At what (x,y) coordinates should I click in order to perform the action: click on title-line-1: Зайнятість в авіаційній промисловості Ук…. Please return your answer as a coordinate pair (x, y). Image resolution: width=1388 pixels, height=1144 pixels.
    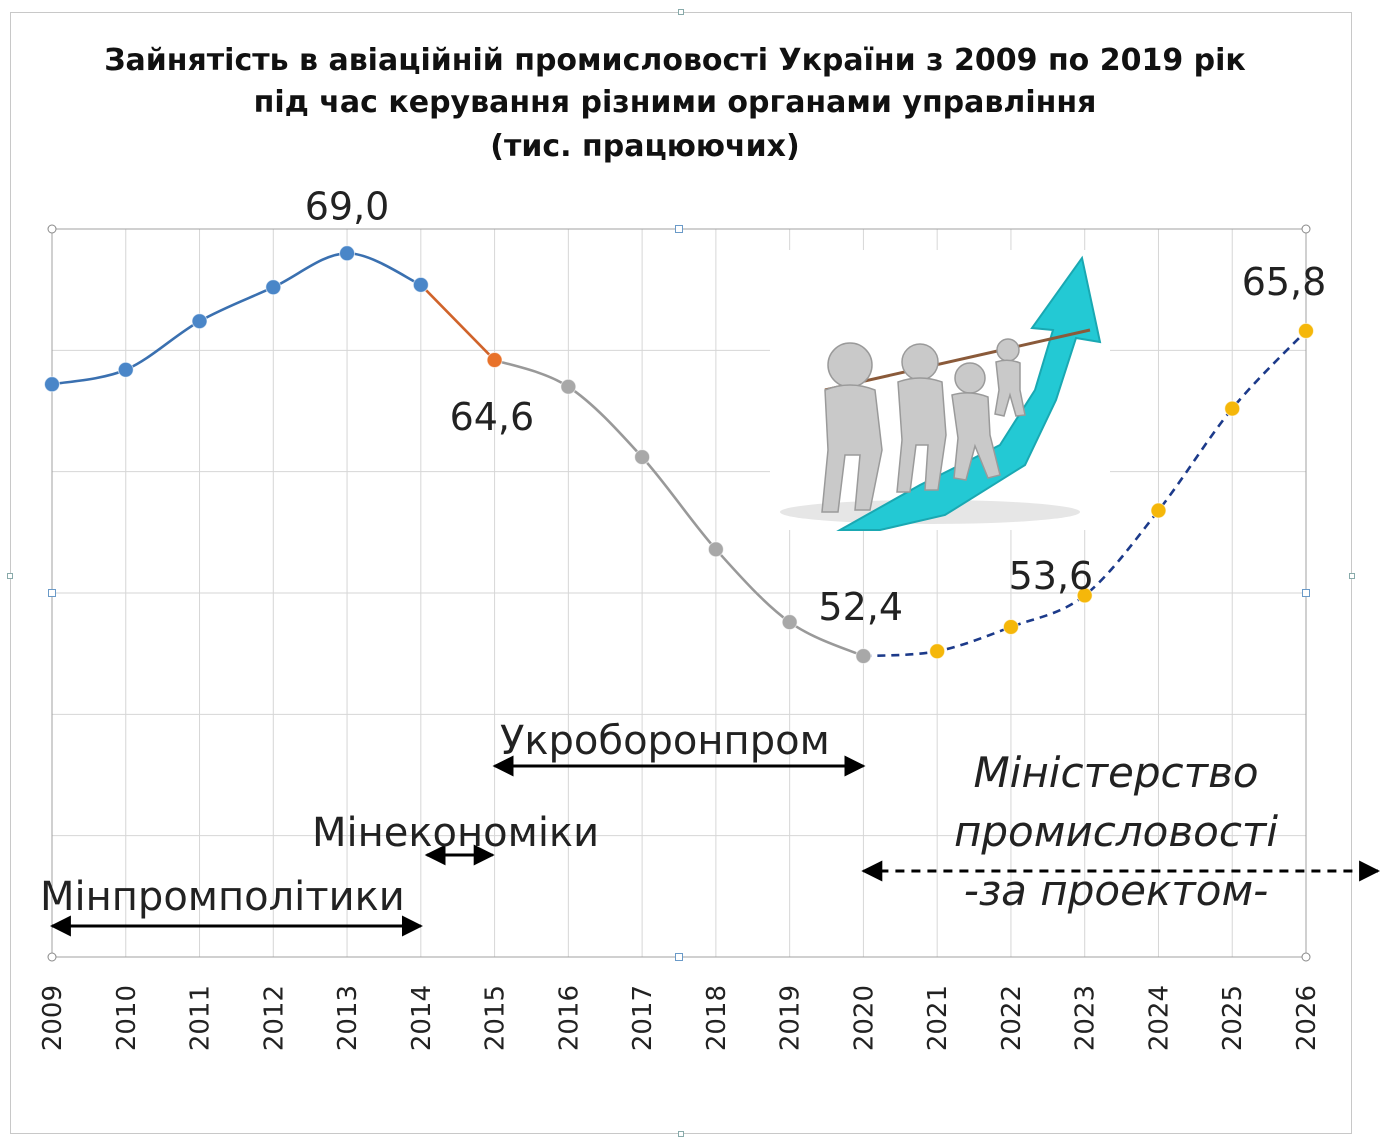
    Looking at the image, I should click on (675, 60).